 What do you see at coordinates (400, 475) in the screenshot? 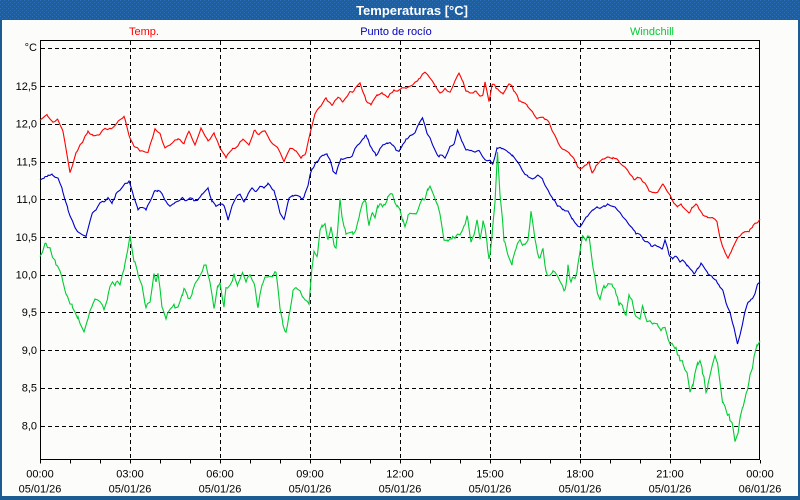
I see `svg-text: 12:00` at bounding box center [400, 475].